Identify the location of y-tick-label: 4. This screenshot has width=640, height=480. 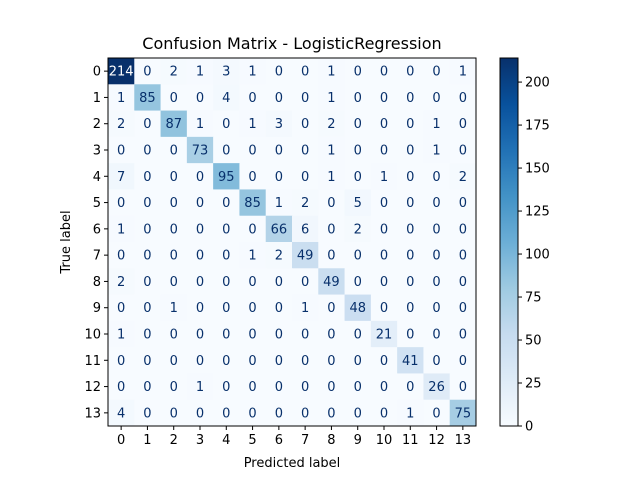
(97, 177).